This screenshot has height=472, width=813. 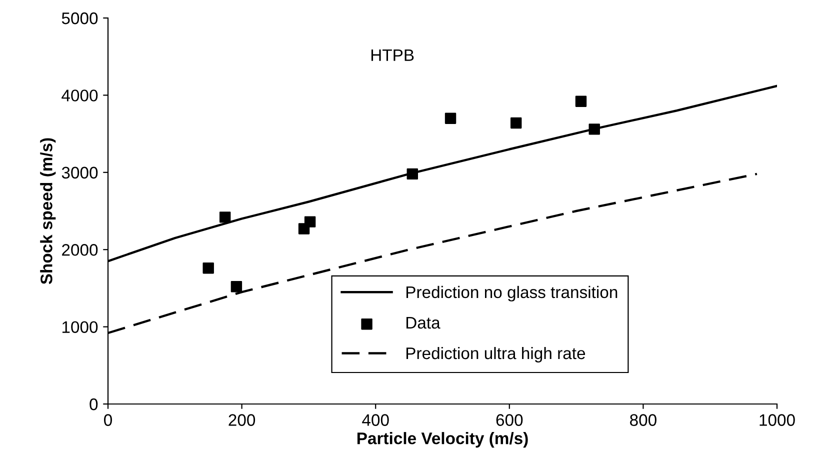 What do you see at coordinates (80, 327) in the screenshot?
I see `y-tick-label: 1000` at bounding box center [80, 327].